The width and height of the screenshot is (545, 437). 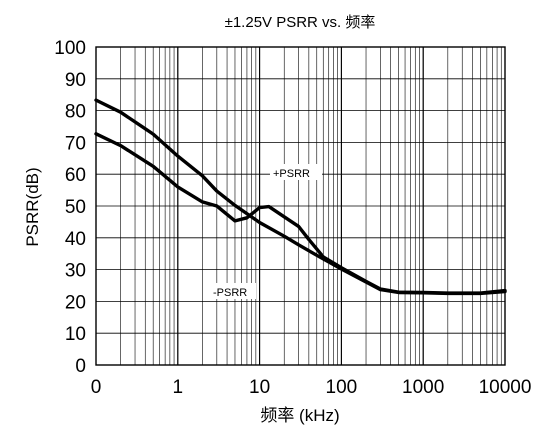 I want to click on x-tick-label: 10, so click(x=259, y=387).